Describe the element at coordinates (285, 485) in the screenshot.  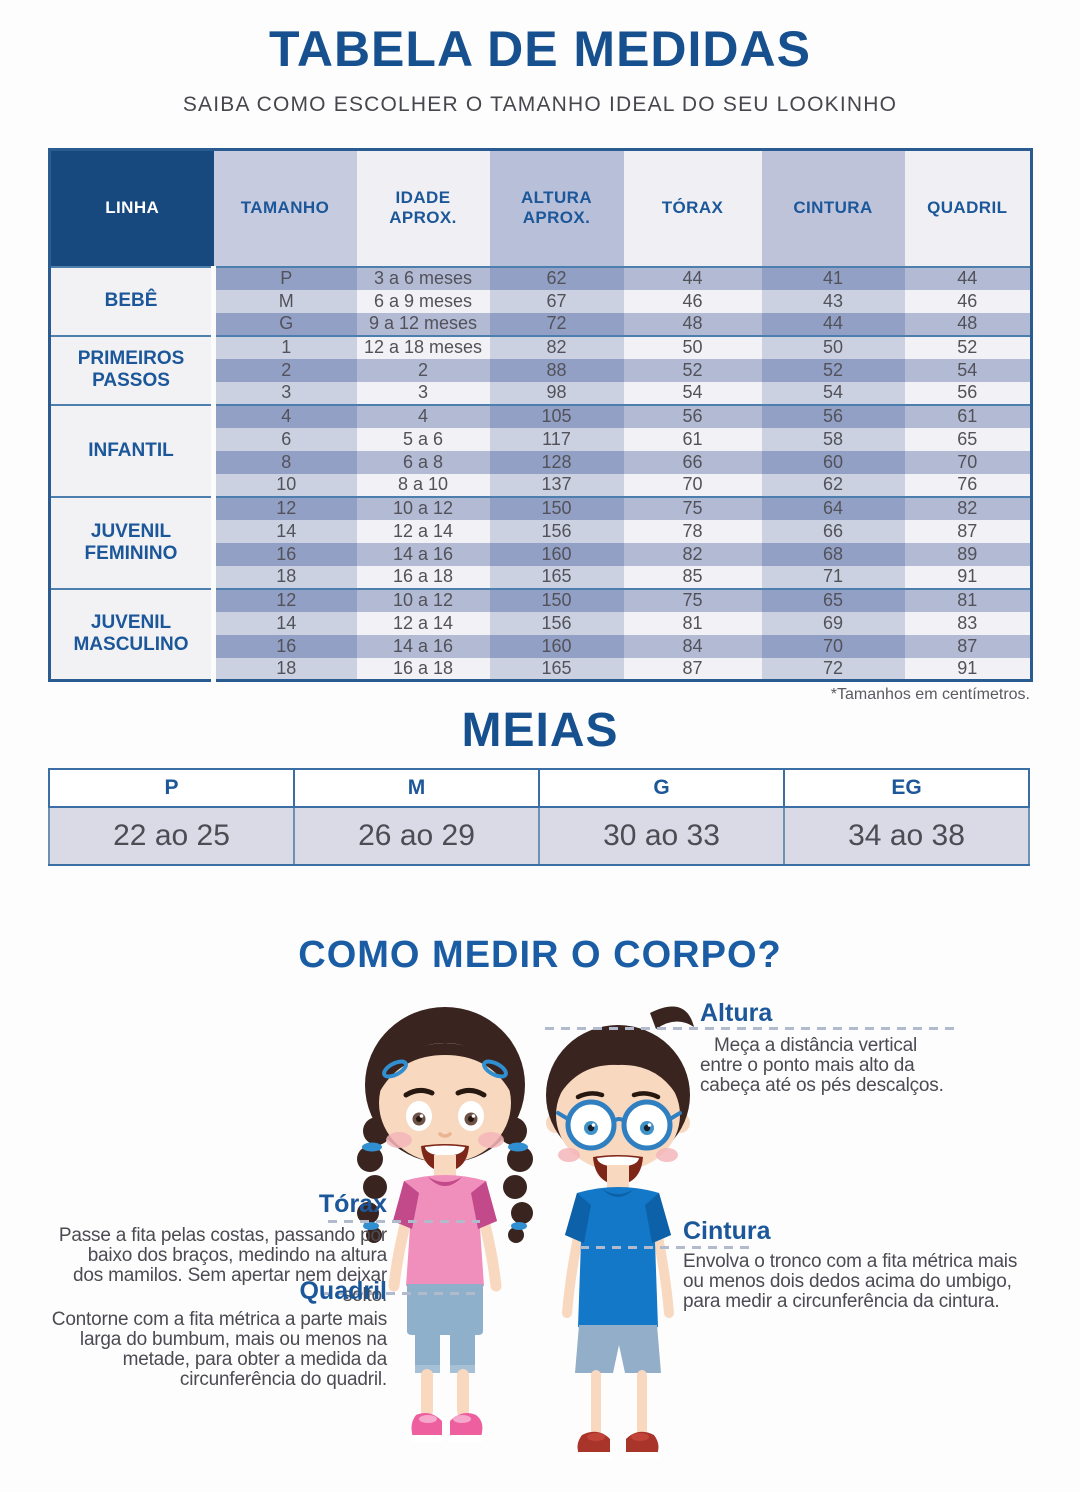
I see `cell: 10` at that location.